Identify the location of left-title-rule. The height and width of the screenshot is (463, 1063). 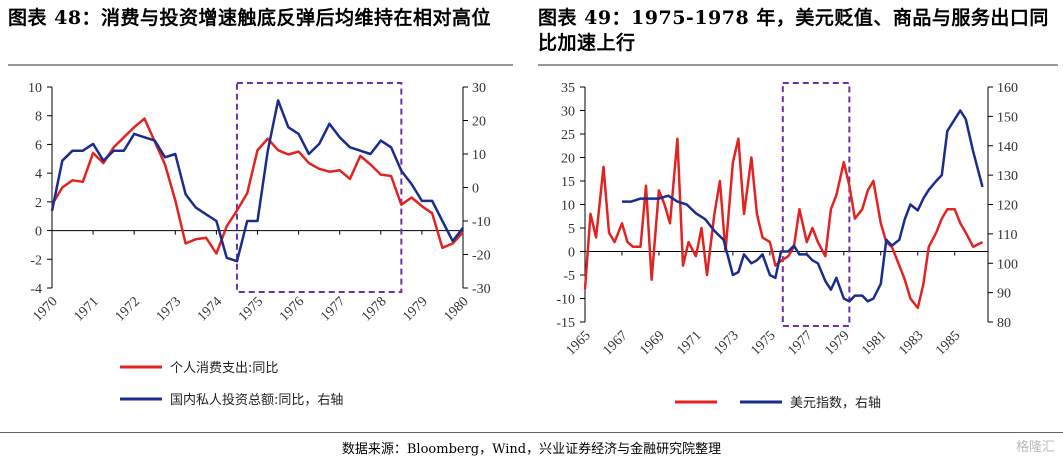
(260, 65).